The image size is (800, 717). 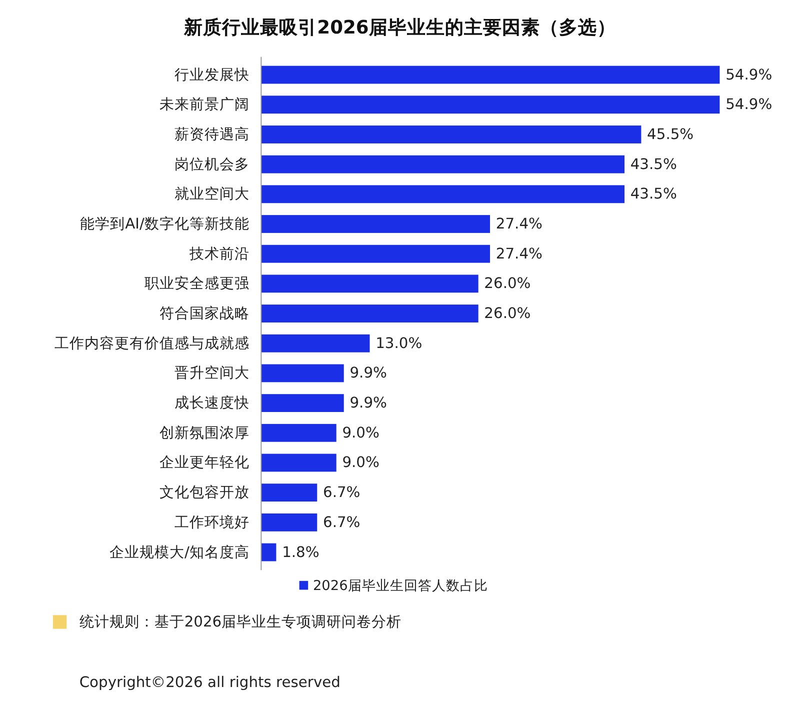 I want to click on data-label: 13.0%, so click(x=399, y=343).